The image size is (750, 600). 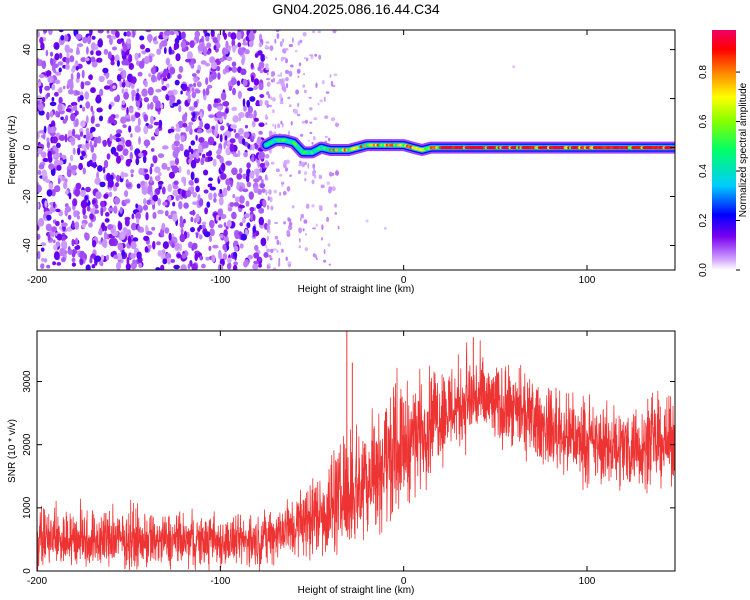 What do you see at coordinates (703, 220) in the screenshot?
I see `colorbar-tick-label: 0.2` at bounding box center [703, 220].